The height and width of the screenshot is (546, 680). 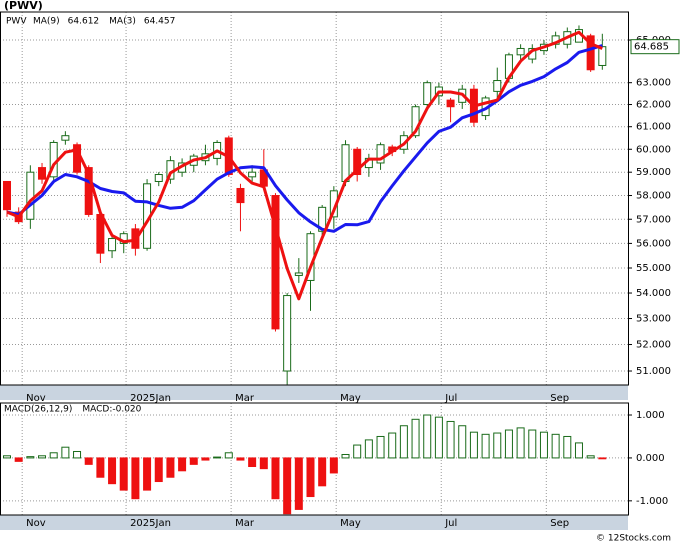 I want to click on y-tick-label: 52.000, so click(x=653, y=345).